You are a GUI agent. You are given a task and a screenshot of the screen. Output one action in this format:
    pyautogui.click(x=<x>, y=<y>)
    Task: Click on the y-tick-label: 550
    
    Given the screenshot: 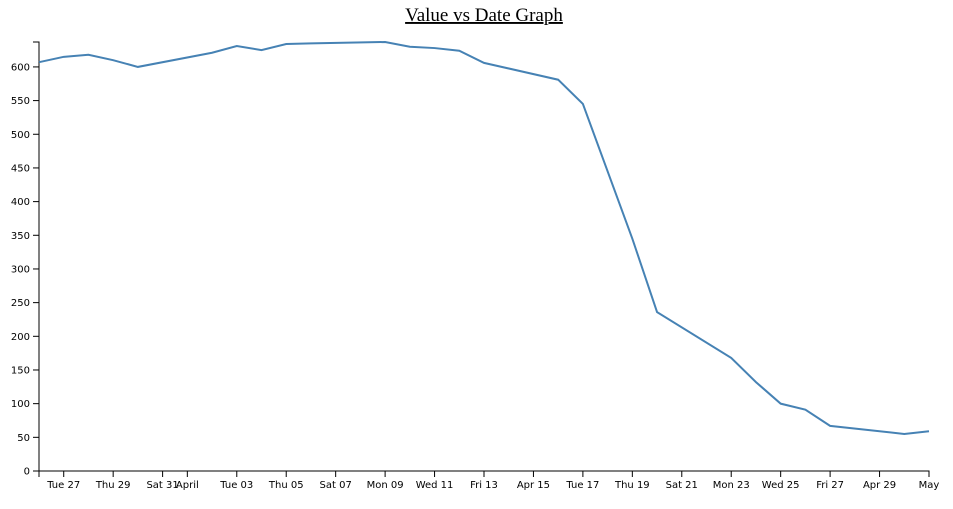 What is the action you would take?
    pyautogui.click(x=20, y=101)
    